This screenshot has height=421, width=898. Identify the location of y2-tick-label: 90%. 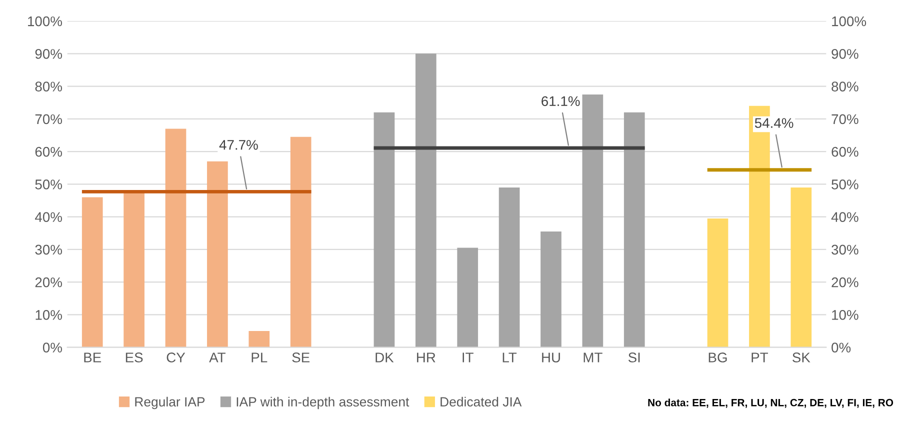
(845, 54).